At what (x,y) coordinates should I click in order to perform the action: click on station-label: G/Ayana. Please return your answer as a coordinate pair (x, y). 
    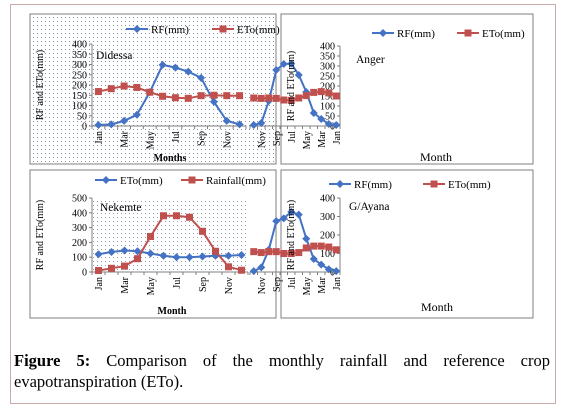
    Looking at the image, I should click on (369, 207).